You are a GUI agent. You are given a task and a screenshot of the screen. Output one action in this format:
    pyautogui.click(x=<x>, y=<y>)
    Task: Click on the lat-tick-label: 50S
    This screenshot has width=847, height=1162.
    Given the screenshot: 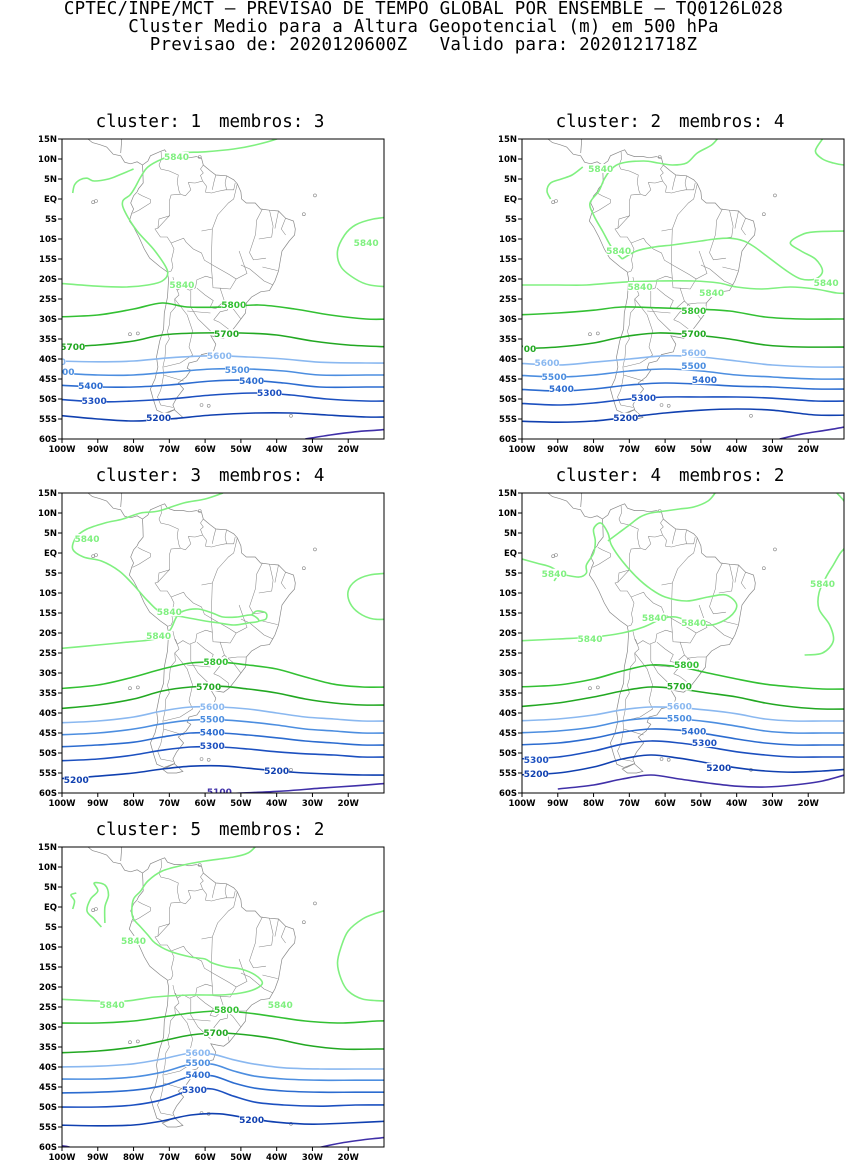 What is the action you would take?
    pyautogui.click(x=48, y=400)
    